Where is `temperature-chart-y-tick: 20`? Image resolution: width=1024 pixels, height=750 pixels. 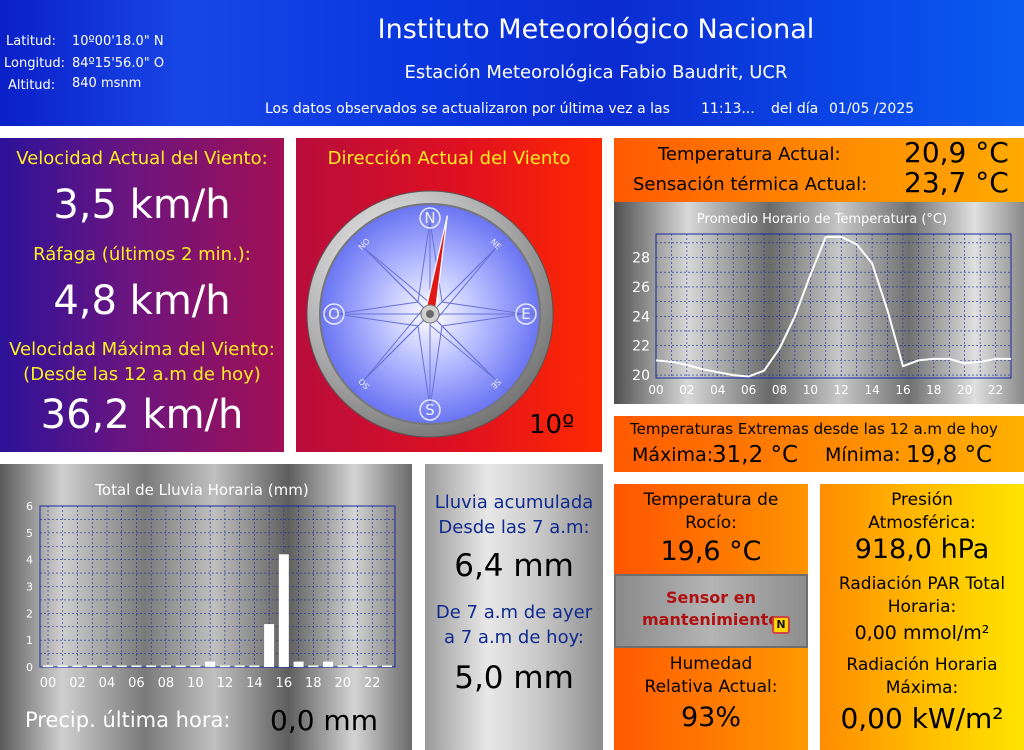
temperature-chart-y-tick: 20 is located at coordinates (641, 376).